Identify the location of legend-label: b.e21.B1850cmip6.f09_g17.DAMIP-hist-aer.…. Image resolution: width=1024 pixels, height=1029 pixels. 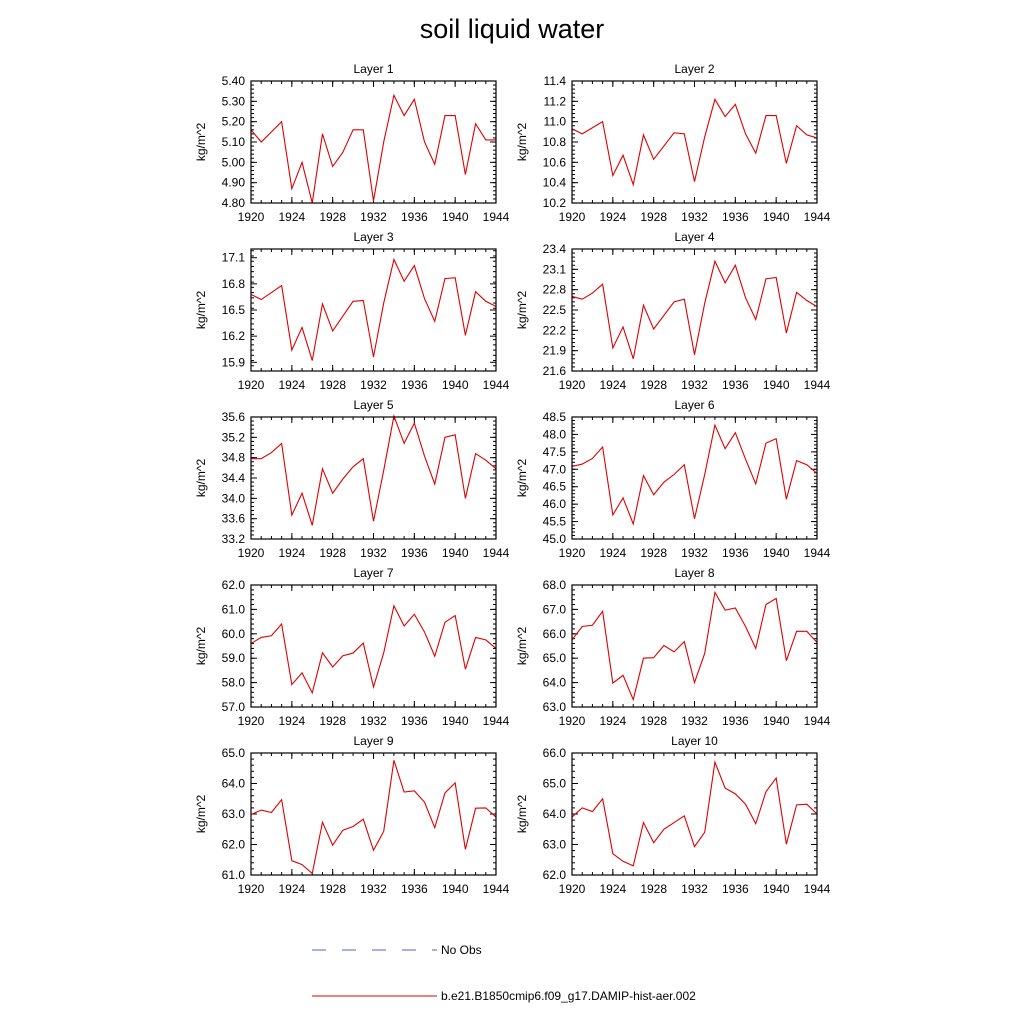
(568, 996).